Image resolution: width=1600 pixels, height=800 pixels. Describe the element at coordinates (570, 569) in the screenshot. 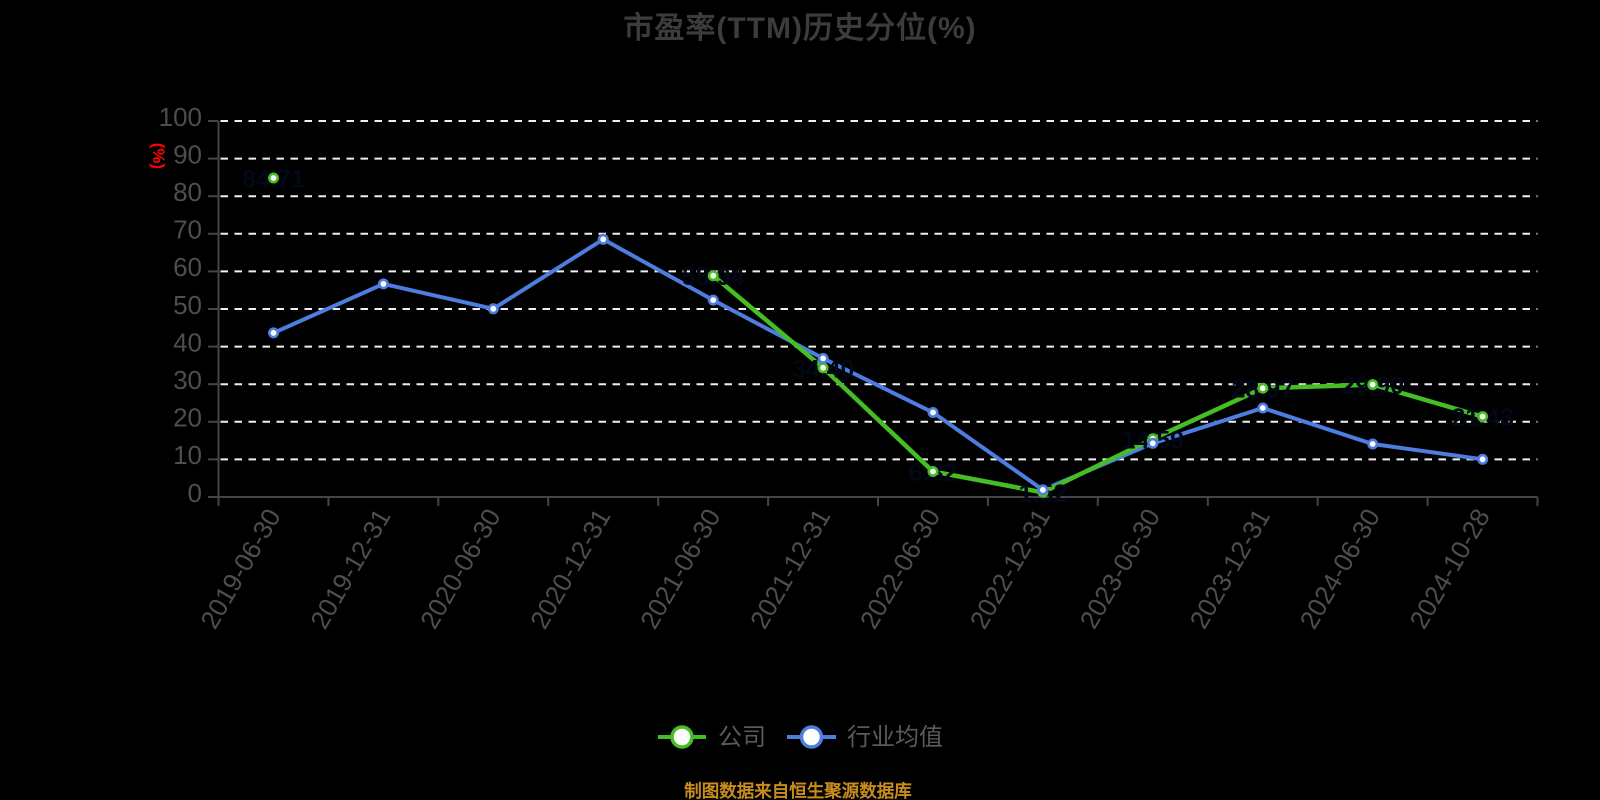

I see `svg-text: 2020-12-31` at that location.